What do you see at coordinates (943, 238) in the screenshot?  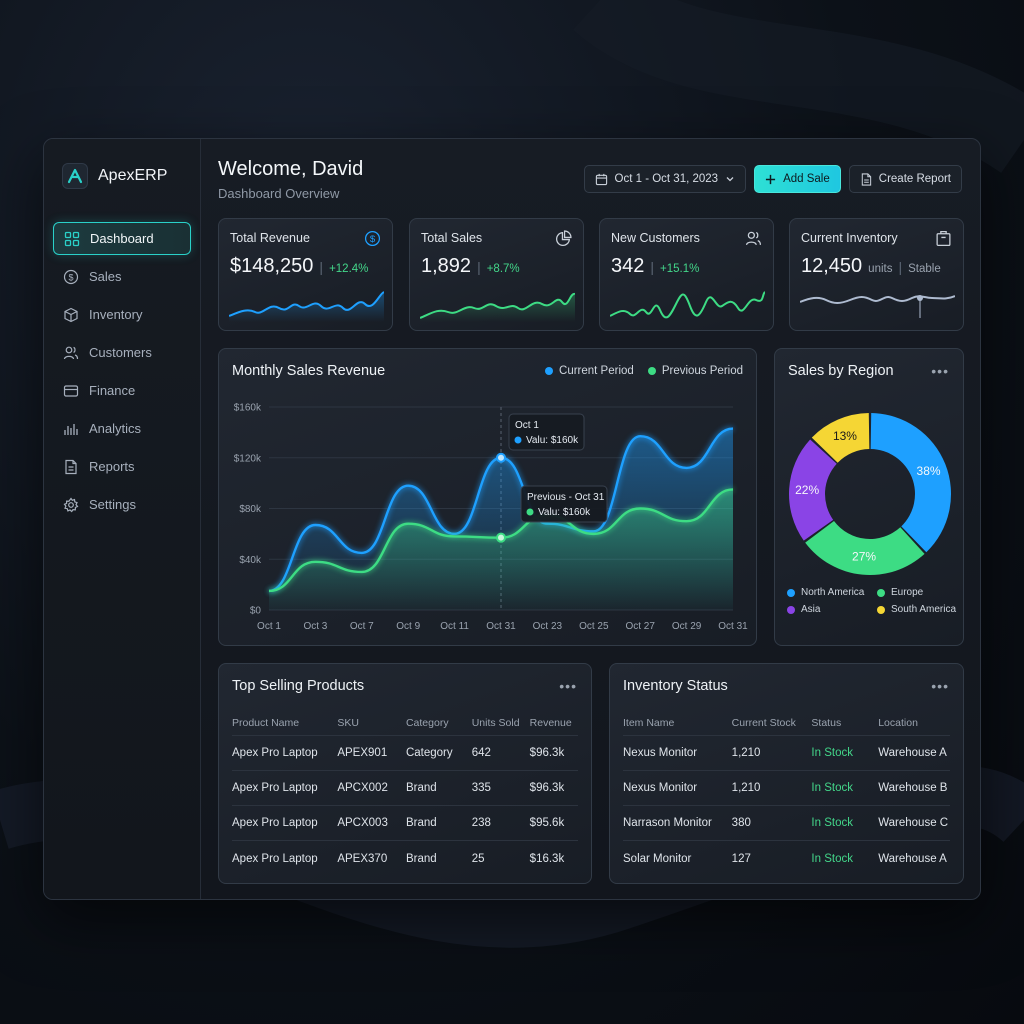 I see `bag-icon` at bounding box center [943, 238].